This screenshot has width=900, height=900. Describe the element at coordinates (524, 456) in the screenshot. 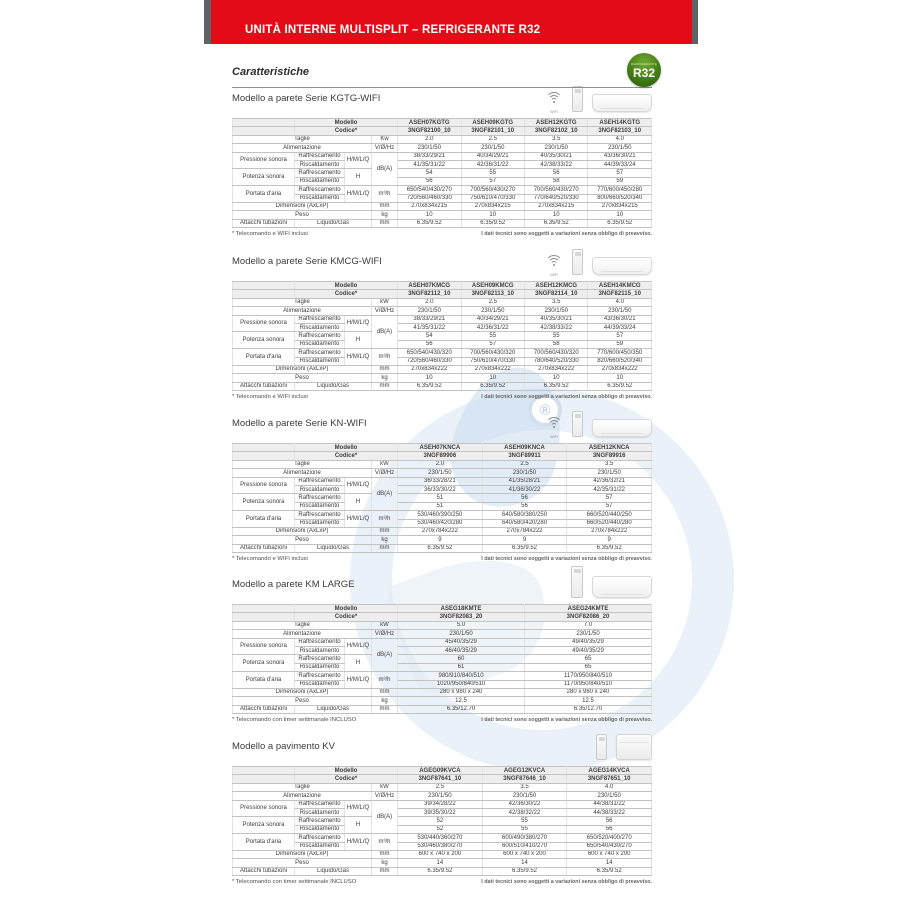

I see `model-code: 3NGF89911` at that location.